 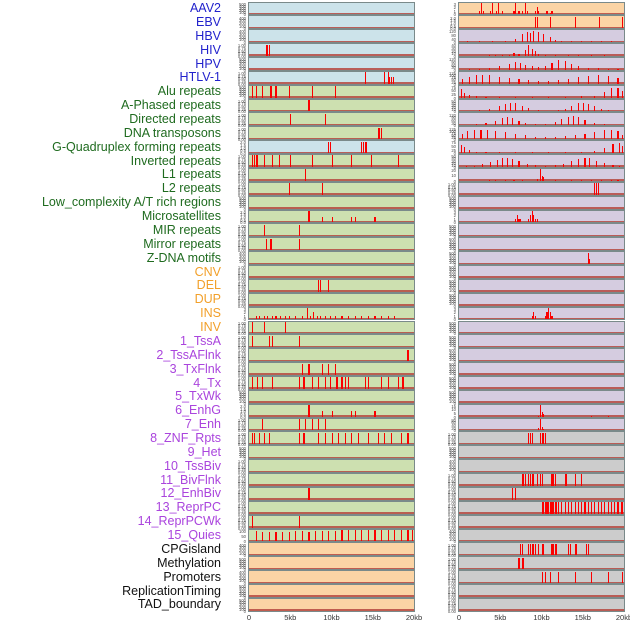 What do you see at coordinates (541, 493) in the screenshot?
I see `right-track-12-enhbiv` at bounding box center [541, 493].